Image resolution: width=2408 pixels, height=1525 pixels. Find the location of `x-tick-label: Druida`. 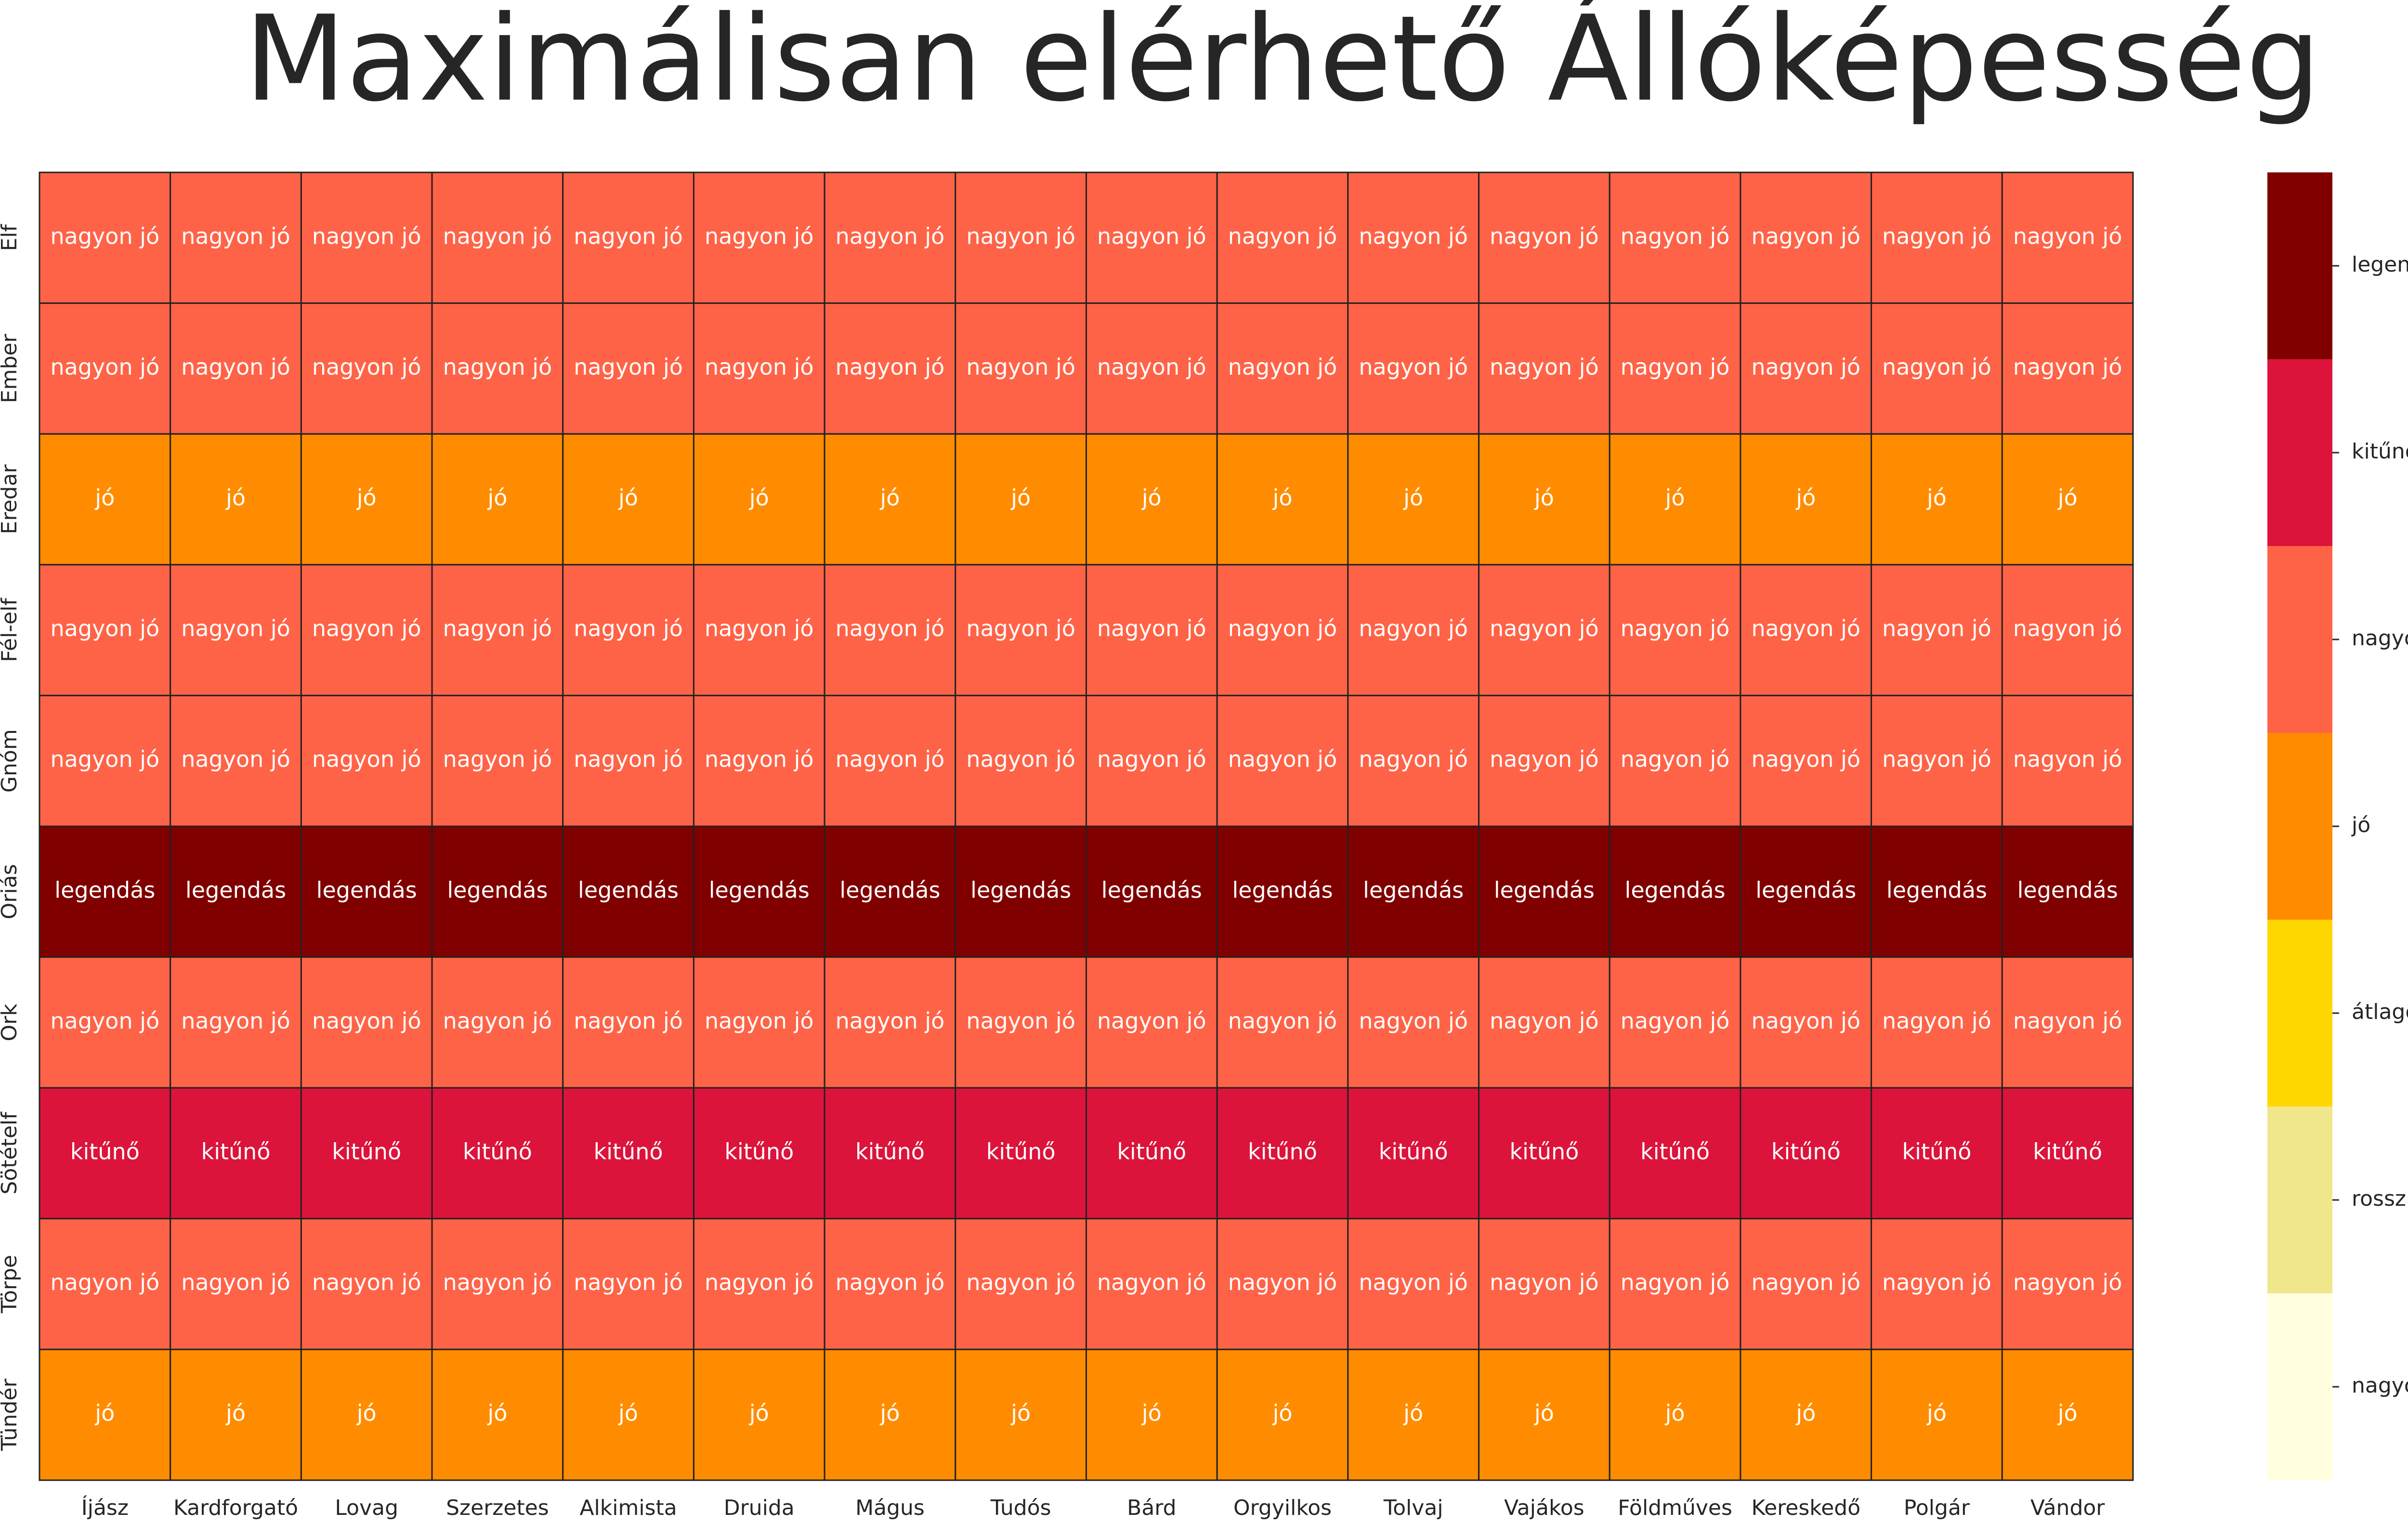

x-tick-label: Druida is located at coordinates (759, 1508).